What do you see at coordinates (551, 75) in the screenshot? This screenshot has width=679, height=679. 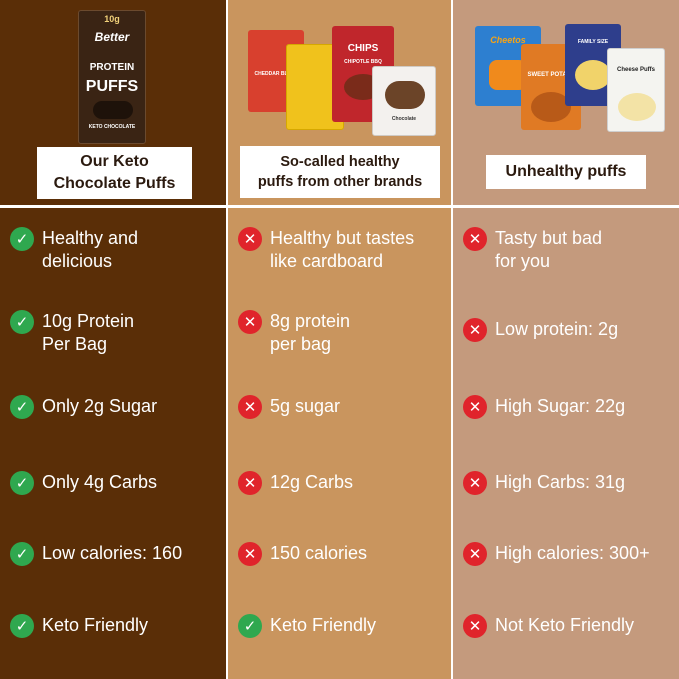 I see `package-label: SWEET POTATO` at bounding box center [551, 75].